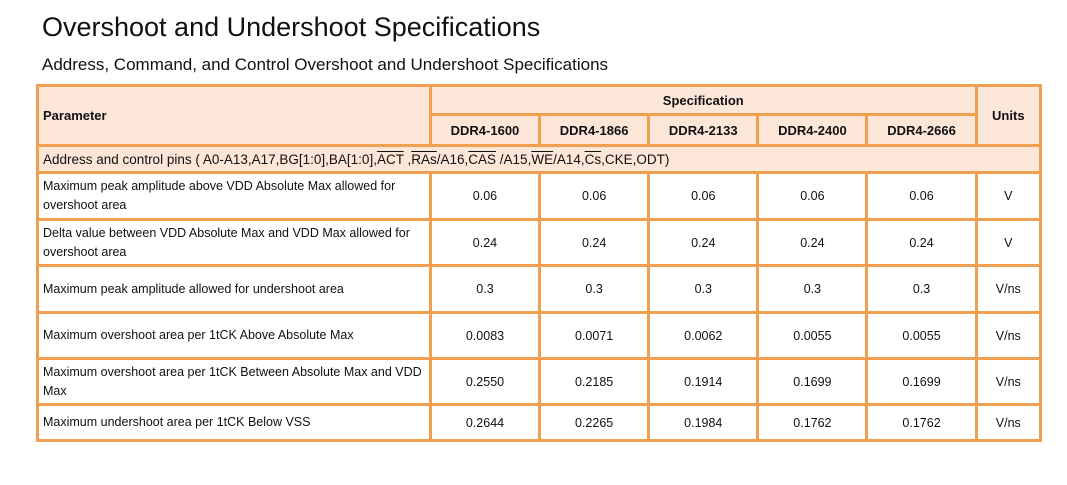  I want to click on header-parameter: Parameter, so click(234, 115).